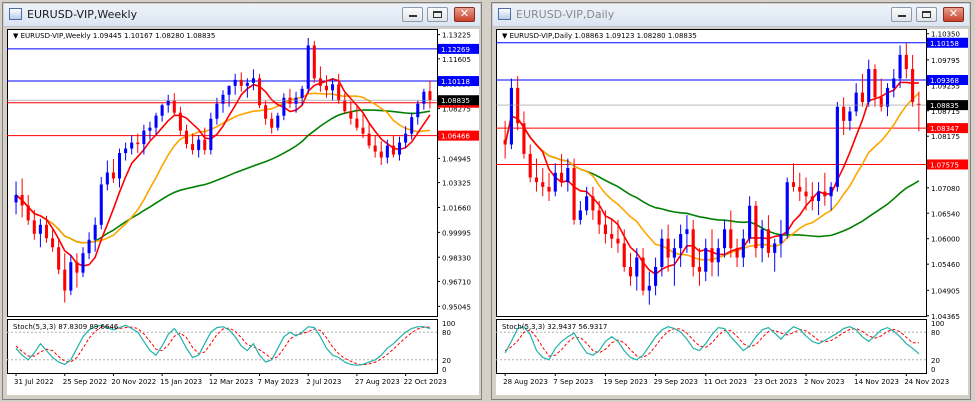 This screenshot has width=975, height=402. What do you see at coordinates (926, 14) in the screenshot?
I see `daily-maximize-button` at bounding box center [926, 14].